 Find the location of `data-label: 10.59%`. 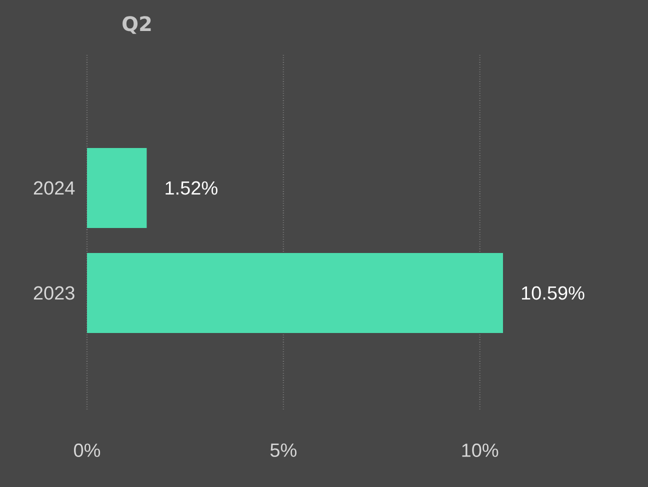

data-label: 10.59% is located at coordinates (553, 293).